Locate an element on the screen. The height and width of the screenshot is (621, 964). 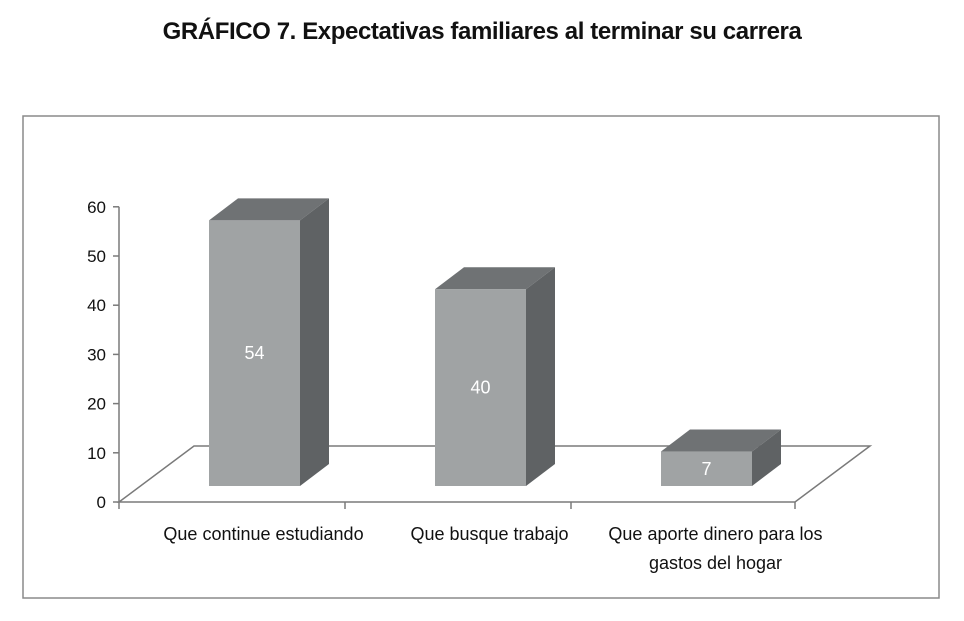
data-label: 40 is located at coordinates (480, 388).